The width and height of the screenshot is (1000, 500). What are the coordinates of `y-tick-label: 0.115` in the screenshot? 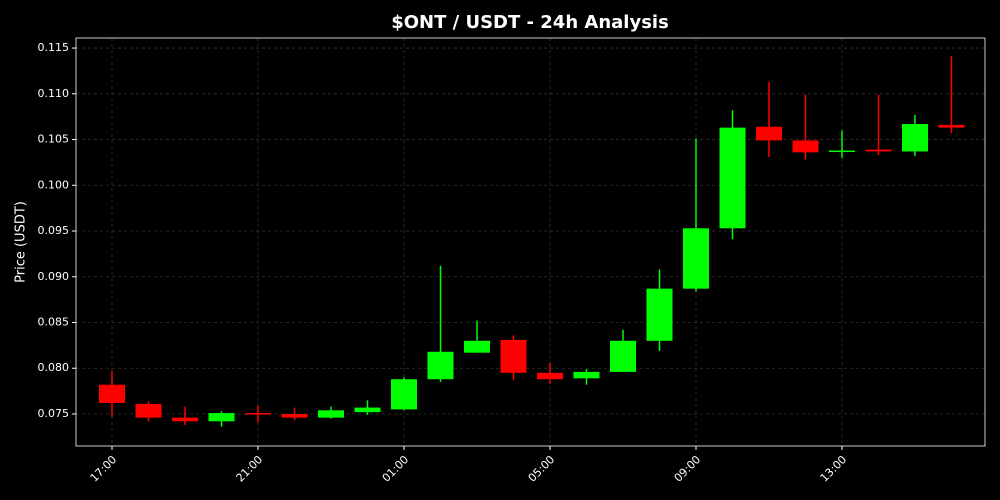 It's located at (54, 47).